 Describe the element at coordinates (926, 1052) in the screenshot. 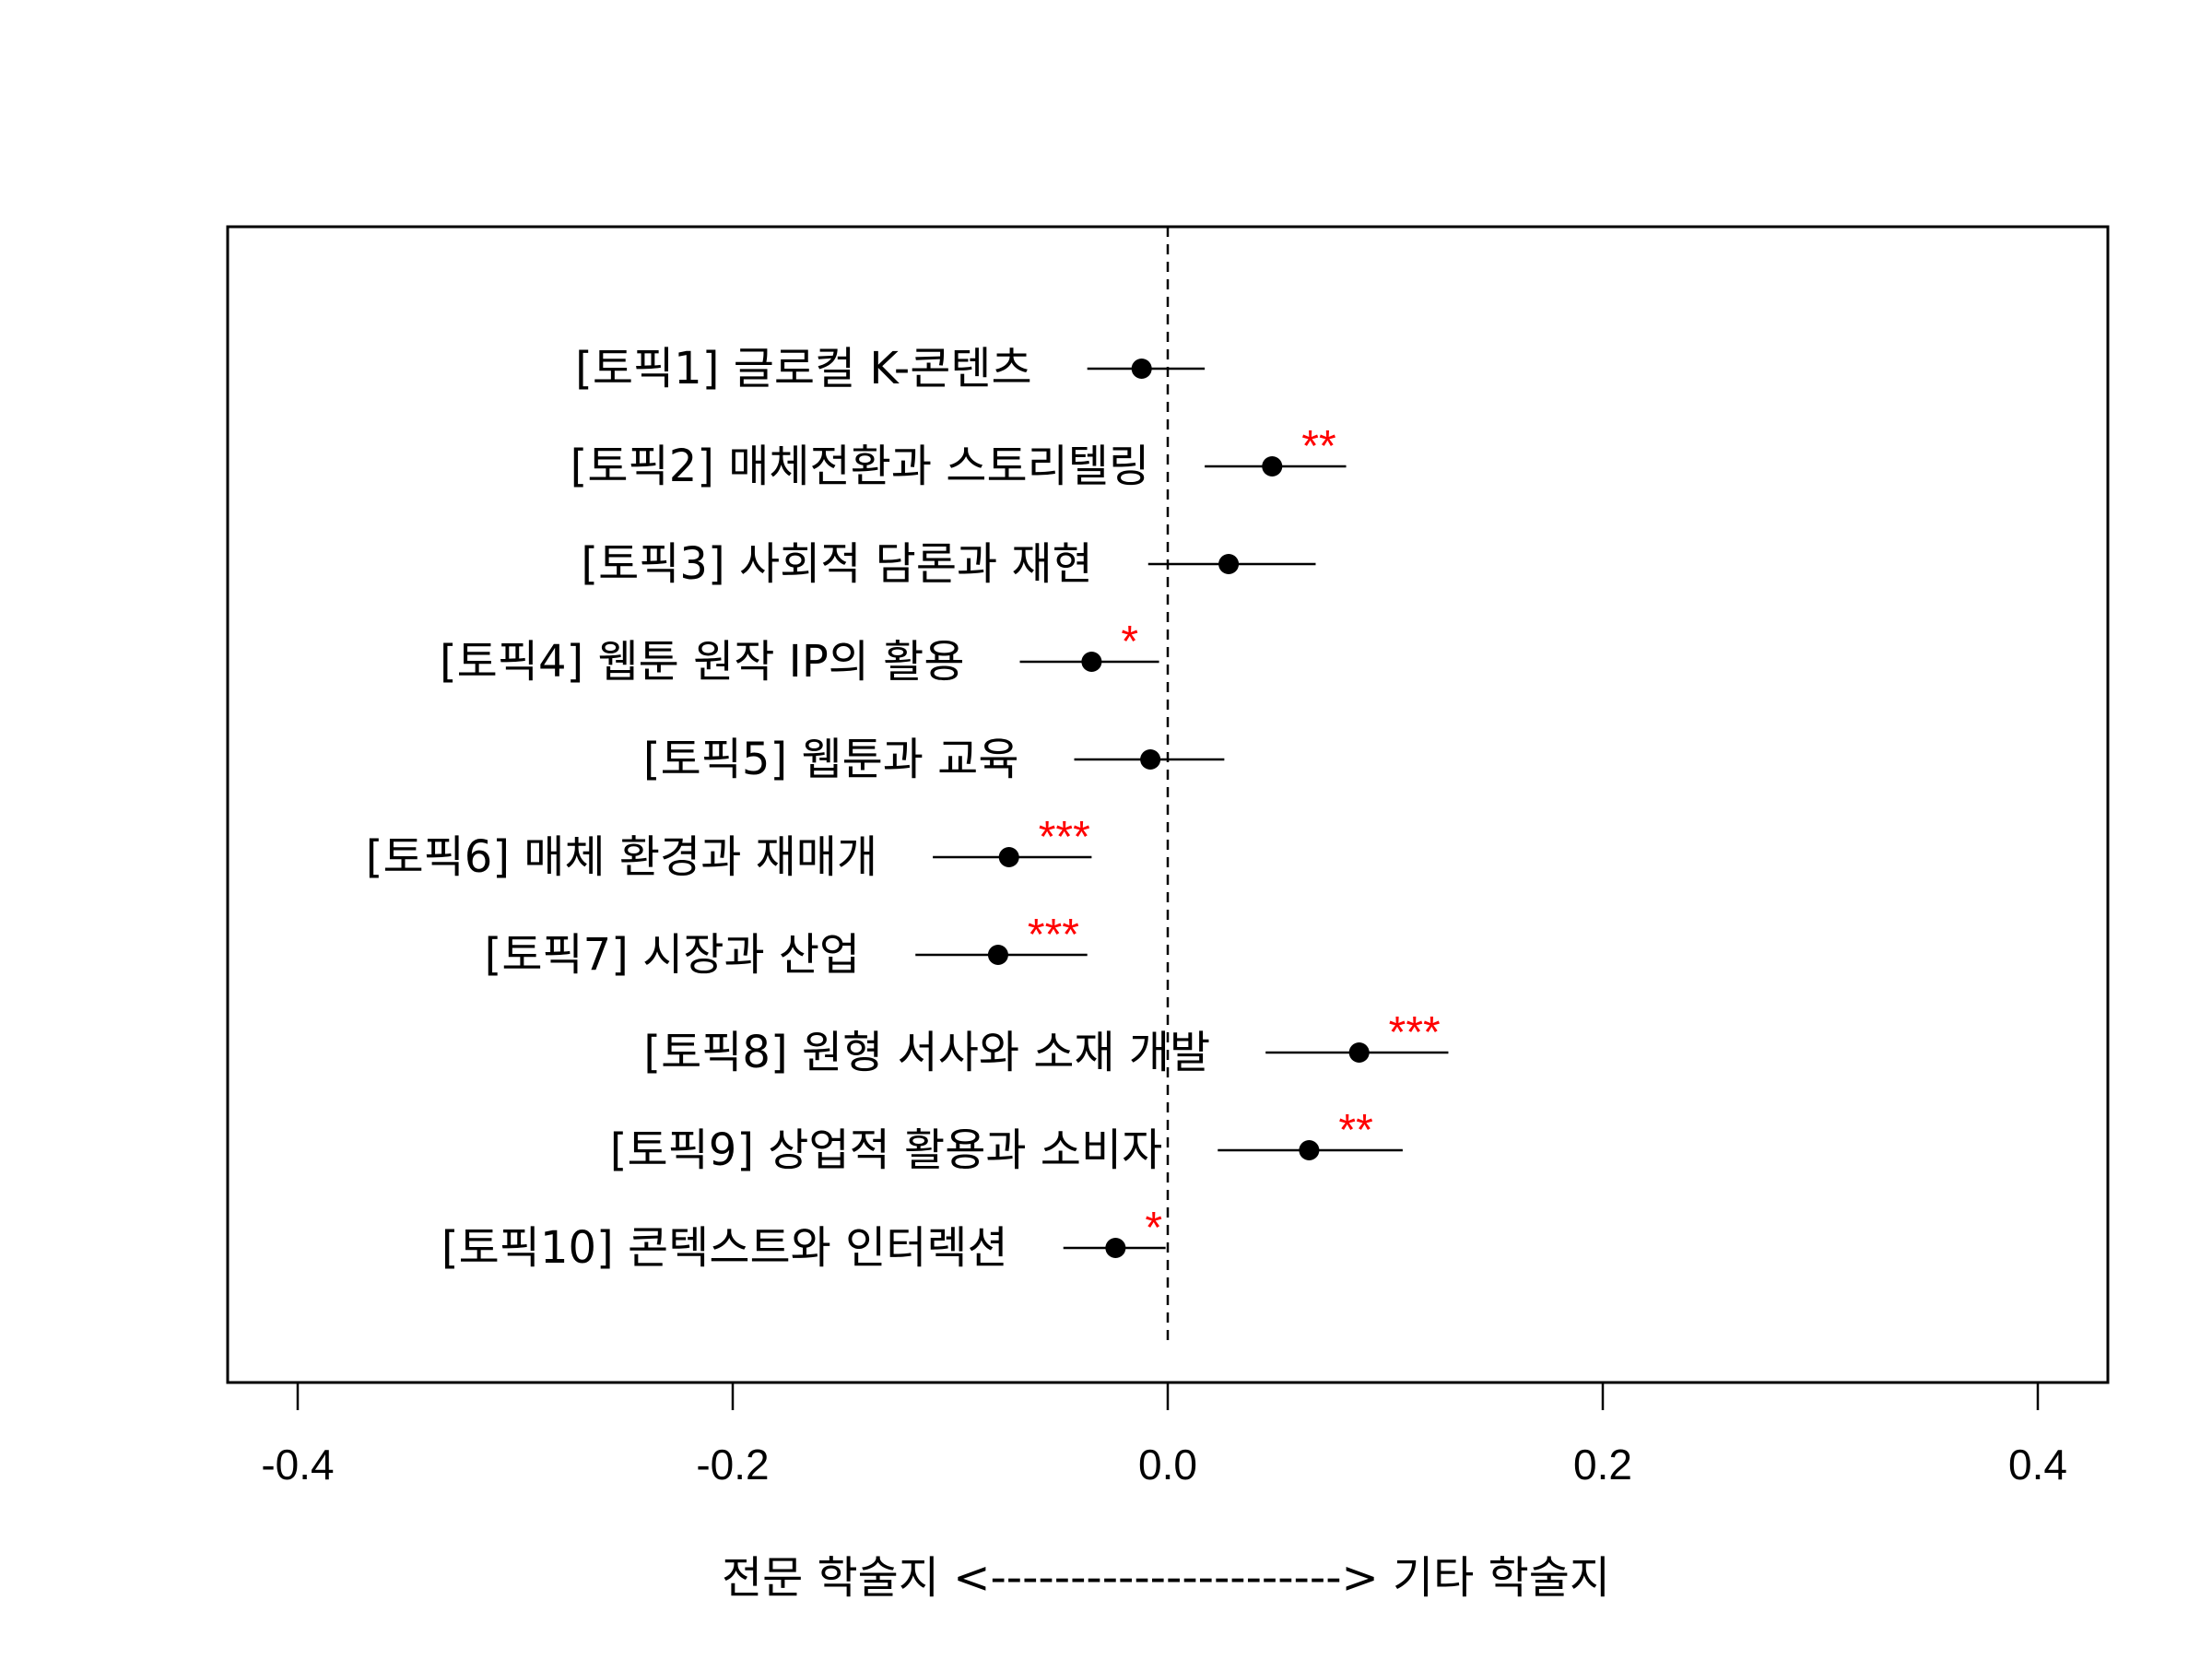

I see `topic-label: [토픽8] 원형 서사와 소재 개발` at that location.